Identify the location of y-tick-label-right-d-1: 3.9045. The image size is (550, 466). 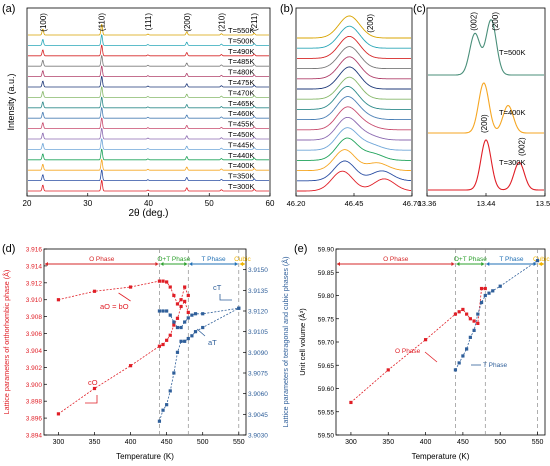
(258, 415).